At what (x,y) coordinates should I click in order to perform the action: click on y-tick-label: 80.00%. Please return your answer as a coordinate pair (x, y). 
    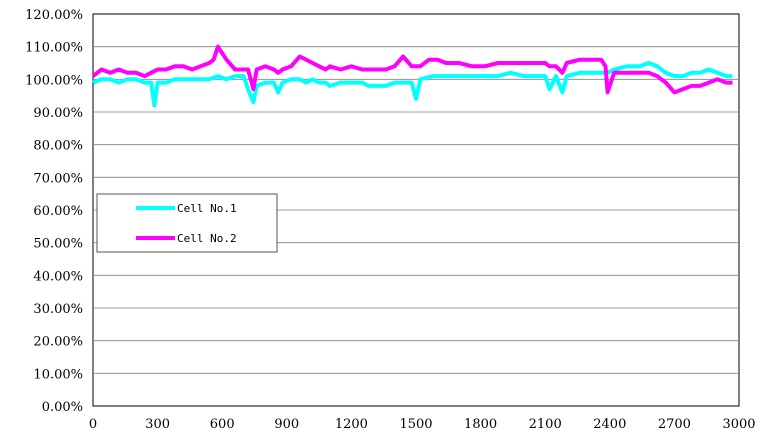
    Looking at the image, I should click on (58, 146).